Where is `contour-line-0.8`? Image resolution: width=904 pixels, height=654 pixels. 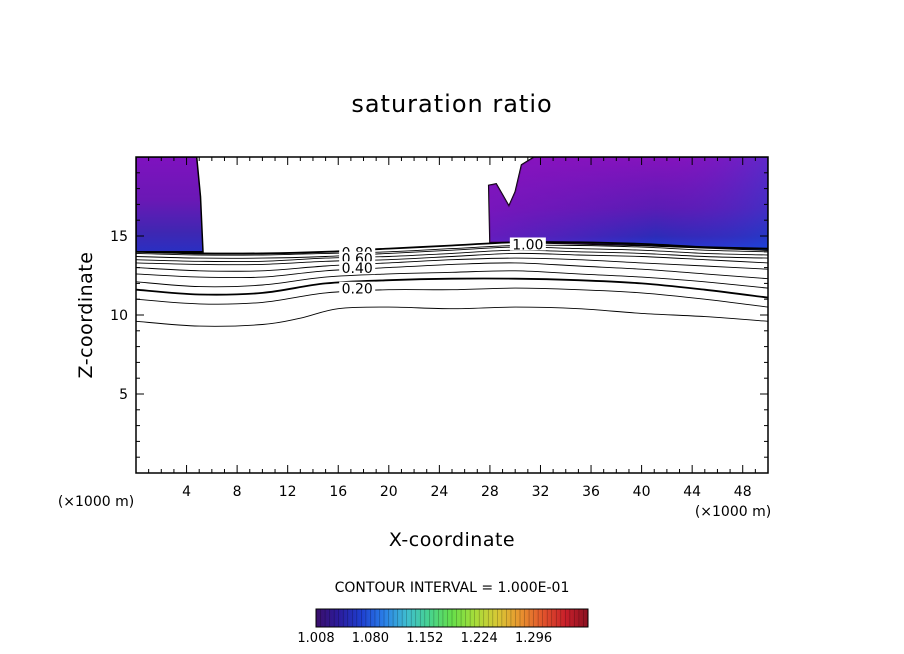
contour-line-0.8 is located at coordinates (452, 252).